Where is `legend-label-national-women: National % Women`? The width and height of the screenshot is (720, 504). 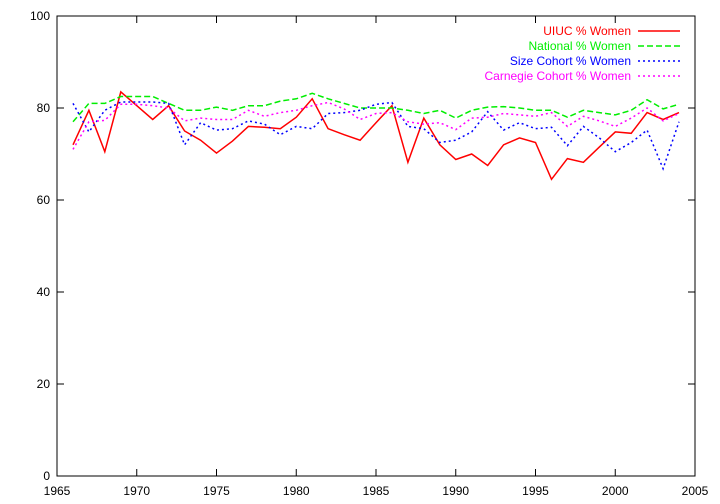 legend-label-national-women: National % Women is located at coordinates (580, 46).